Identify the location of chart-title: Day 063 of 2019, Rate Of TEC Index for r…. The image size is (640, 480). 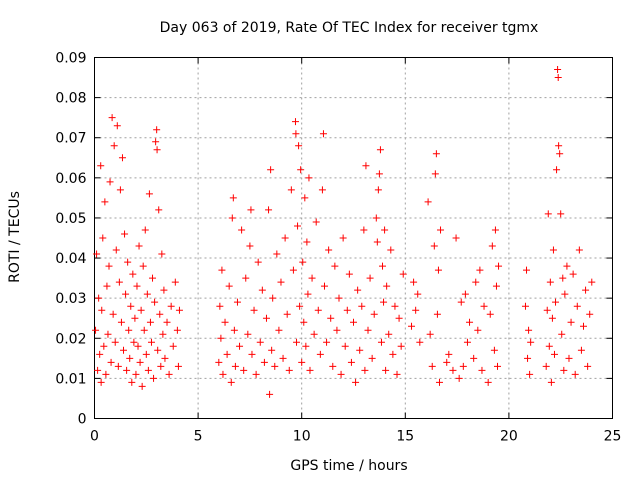
(349, 28).